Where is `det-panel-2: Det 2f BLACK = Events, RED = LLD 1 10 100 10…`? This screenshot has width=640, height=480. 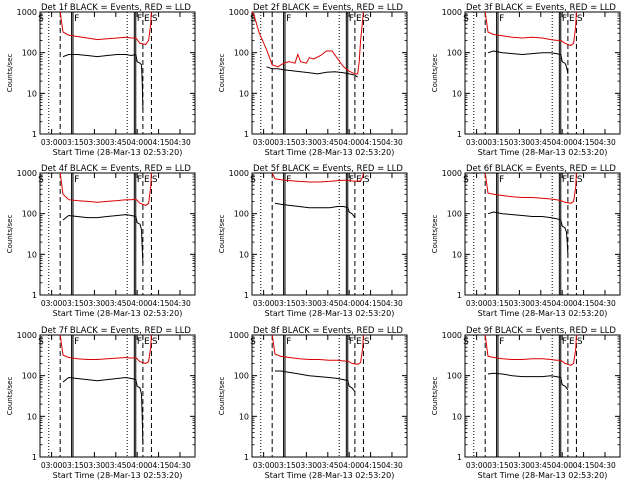 det-panel-2: Det 2f BLACK = Events, RED = LLD 1 10 100 10… is located at coordinates (313, 80).